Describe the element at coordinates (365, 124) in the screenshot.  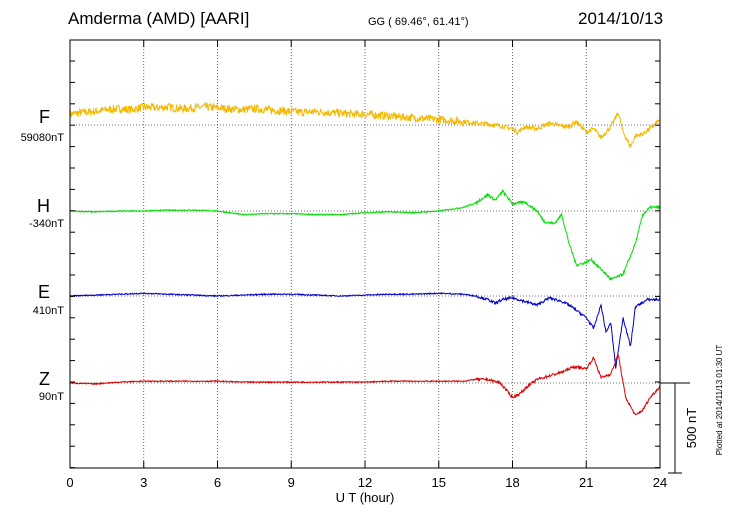
I see `series-line-f` at that location.